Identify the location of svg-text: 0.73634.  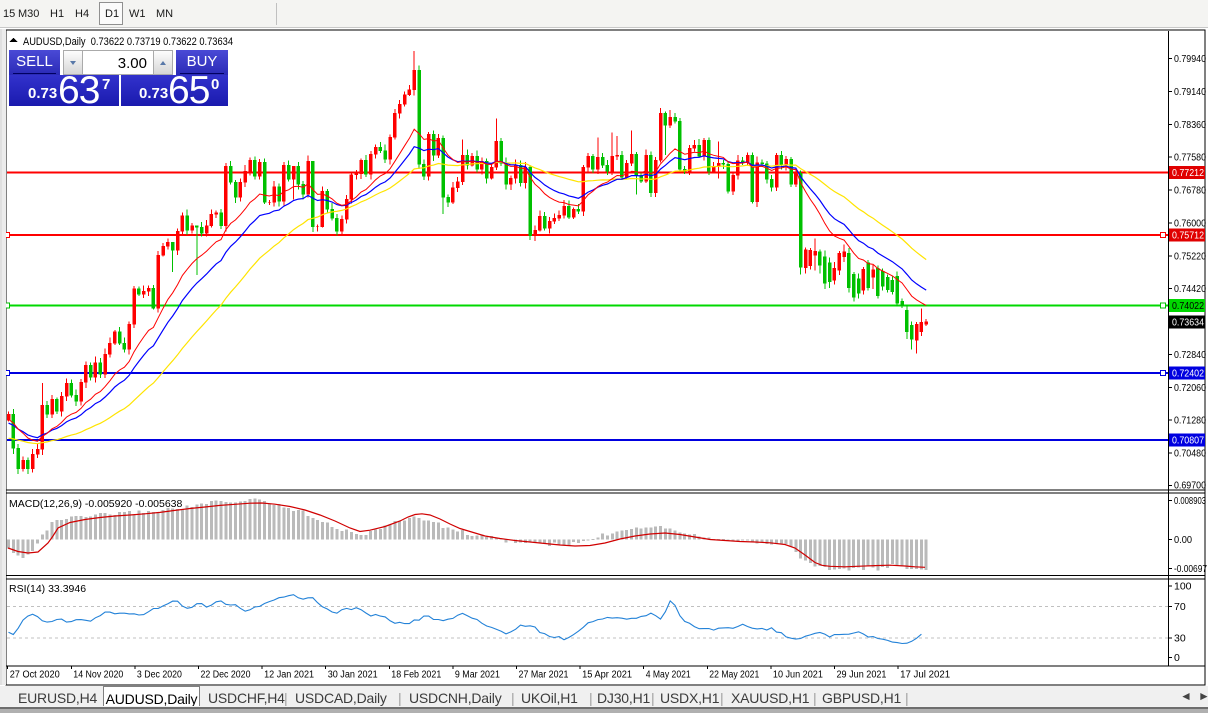
(1188, 322).